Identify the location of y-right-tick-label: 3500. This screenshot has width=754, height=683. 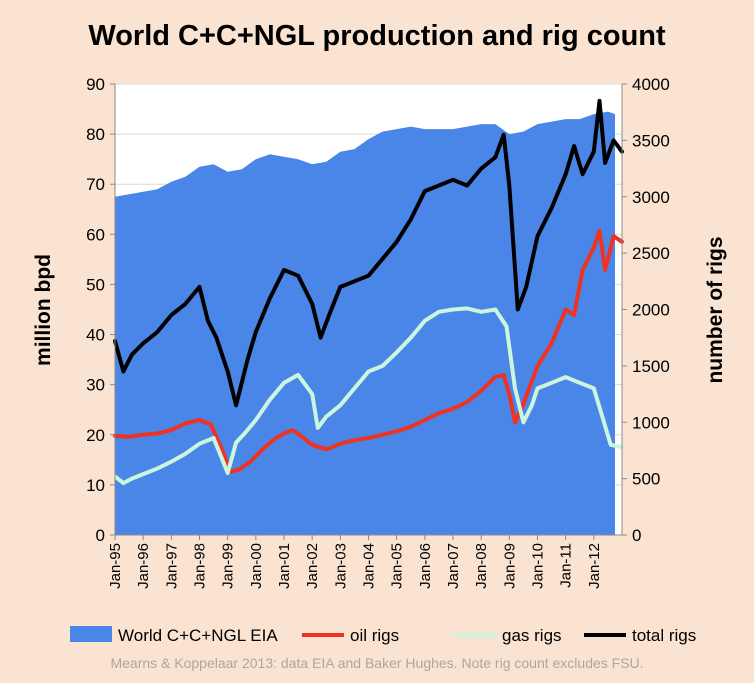
(651, 140).